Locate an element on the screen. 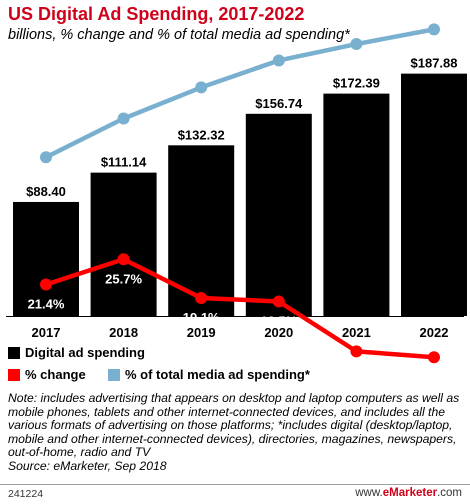 Image resolution: width=470 pixels, height=504 pixels. bar-value-label: $187.88 is located at coordinates (434, 63).